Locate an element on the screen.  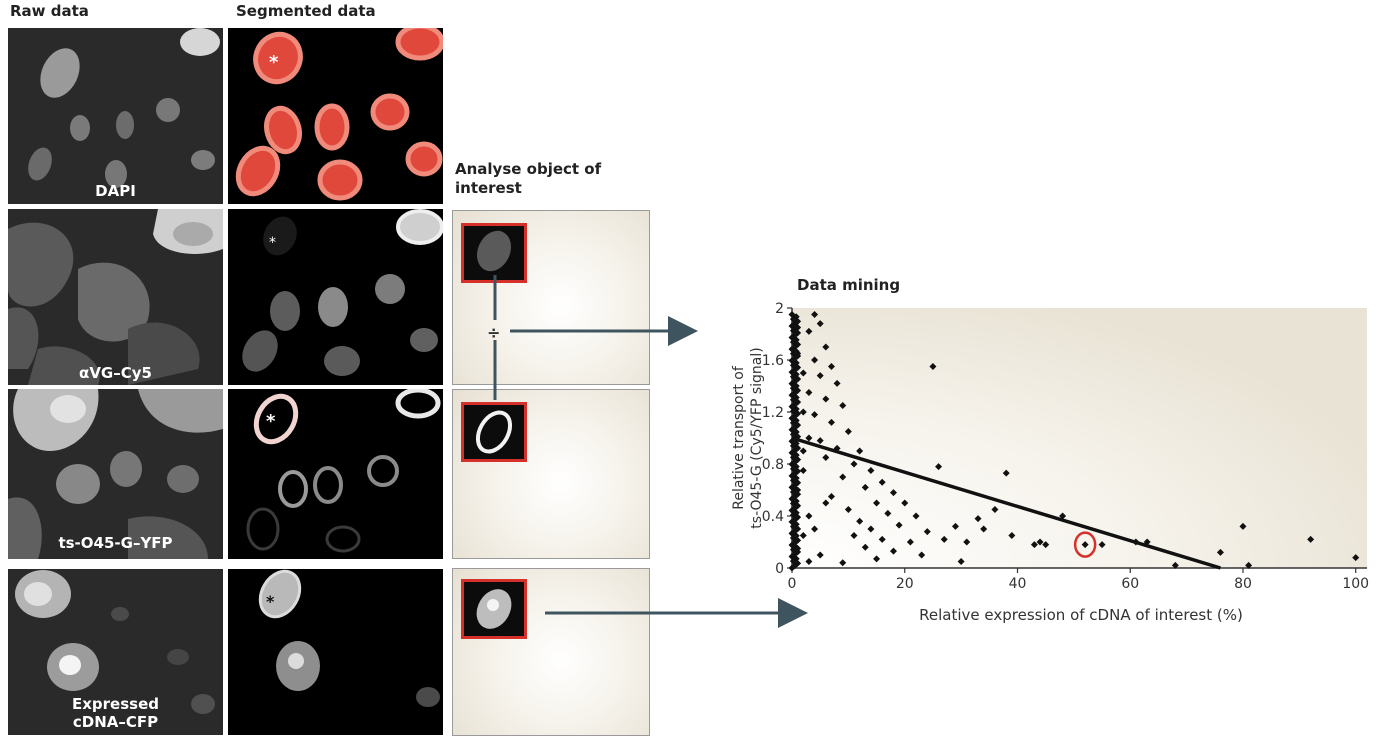
raw-dapi-tile: DAPI is located at coordinates (115, 116).